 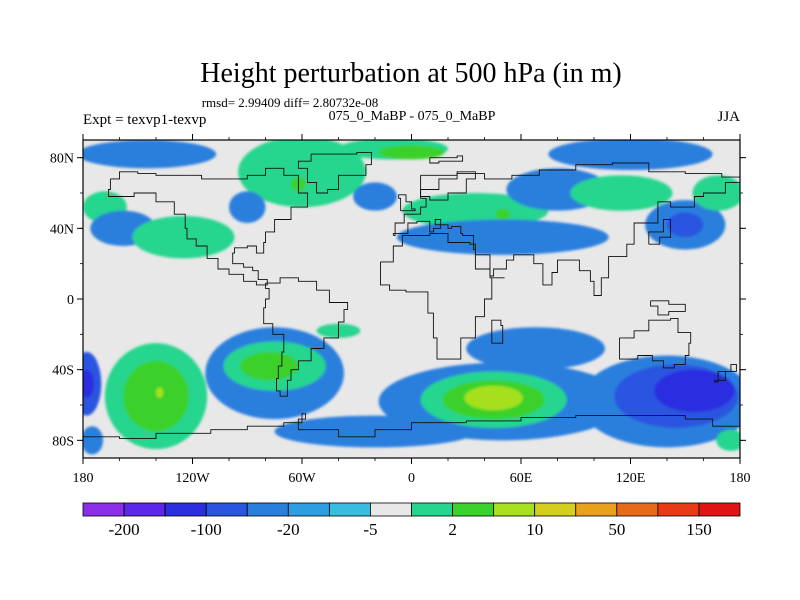 What do you see at coordinates (288, 529) in the screenshot?
I see `colorbar-label-2: -20` at bounding box center [288, 529].